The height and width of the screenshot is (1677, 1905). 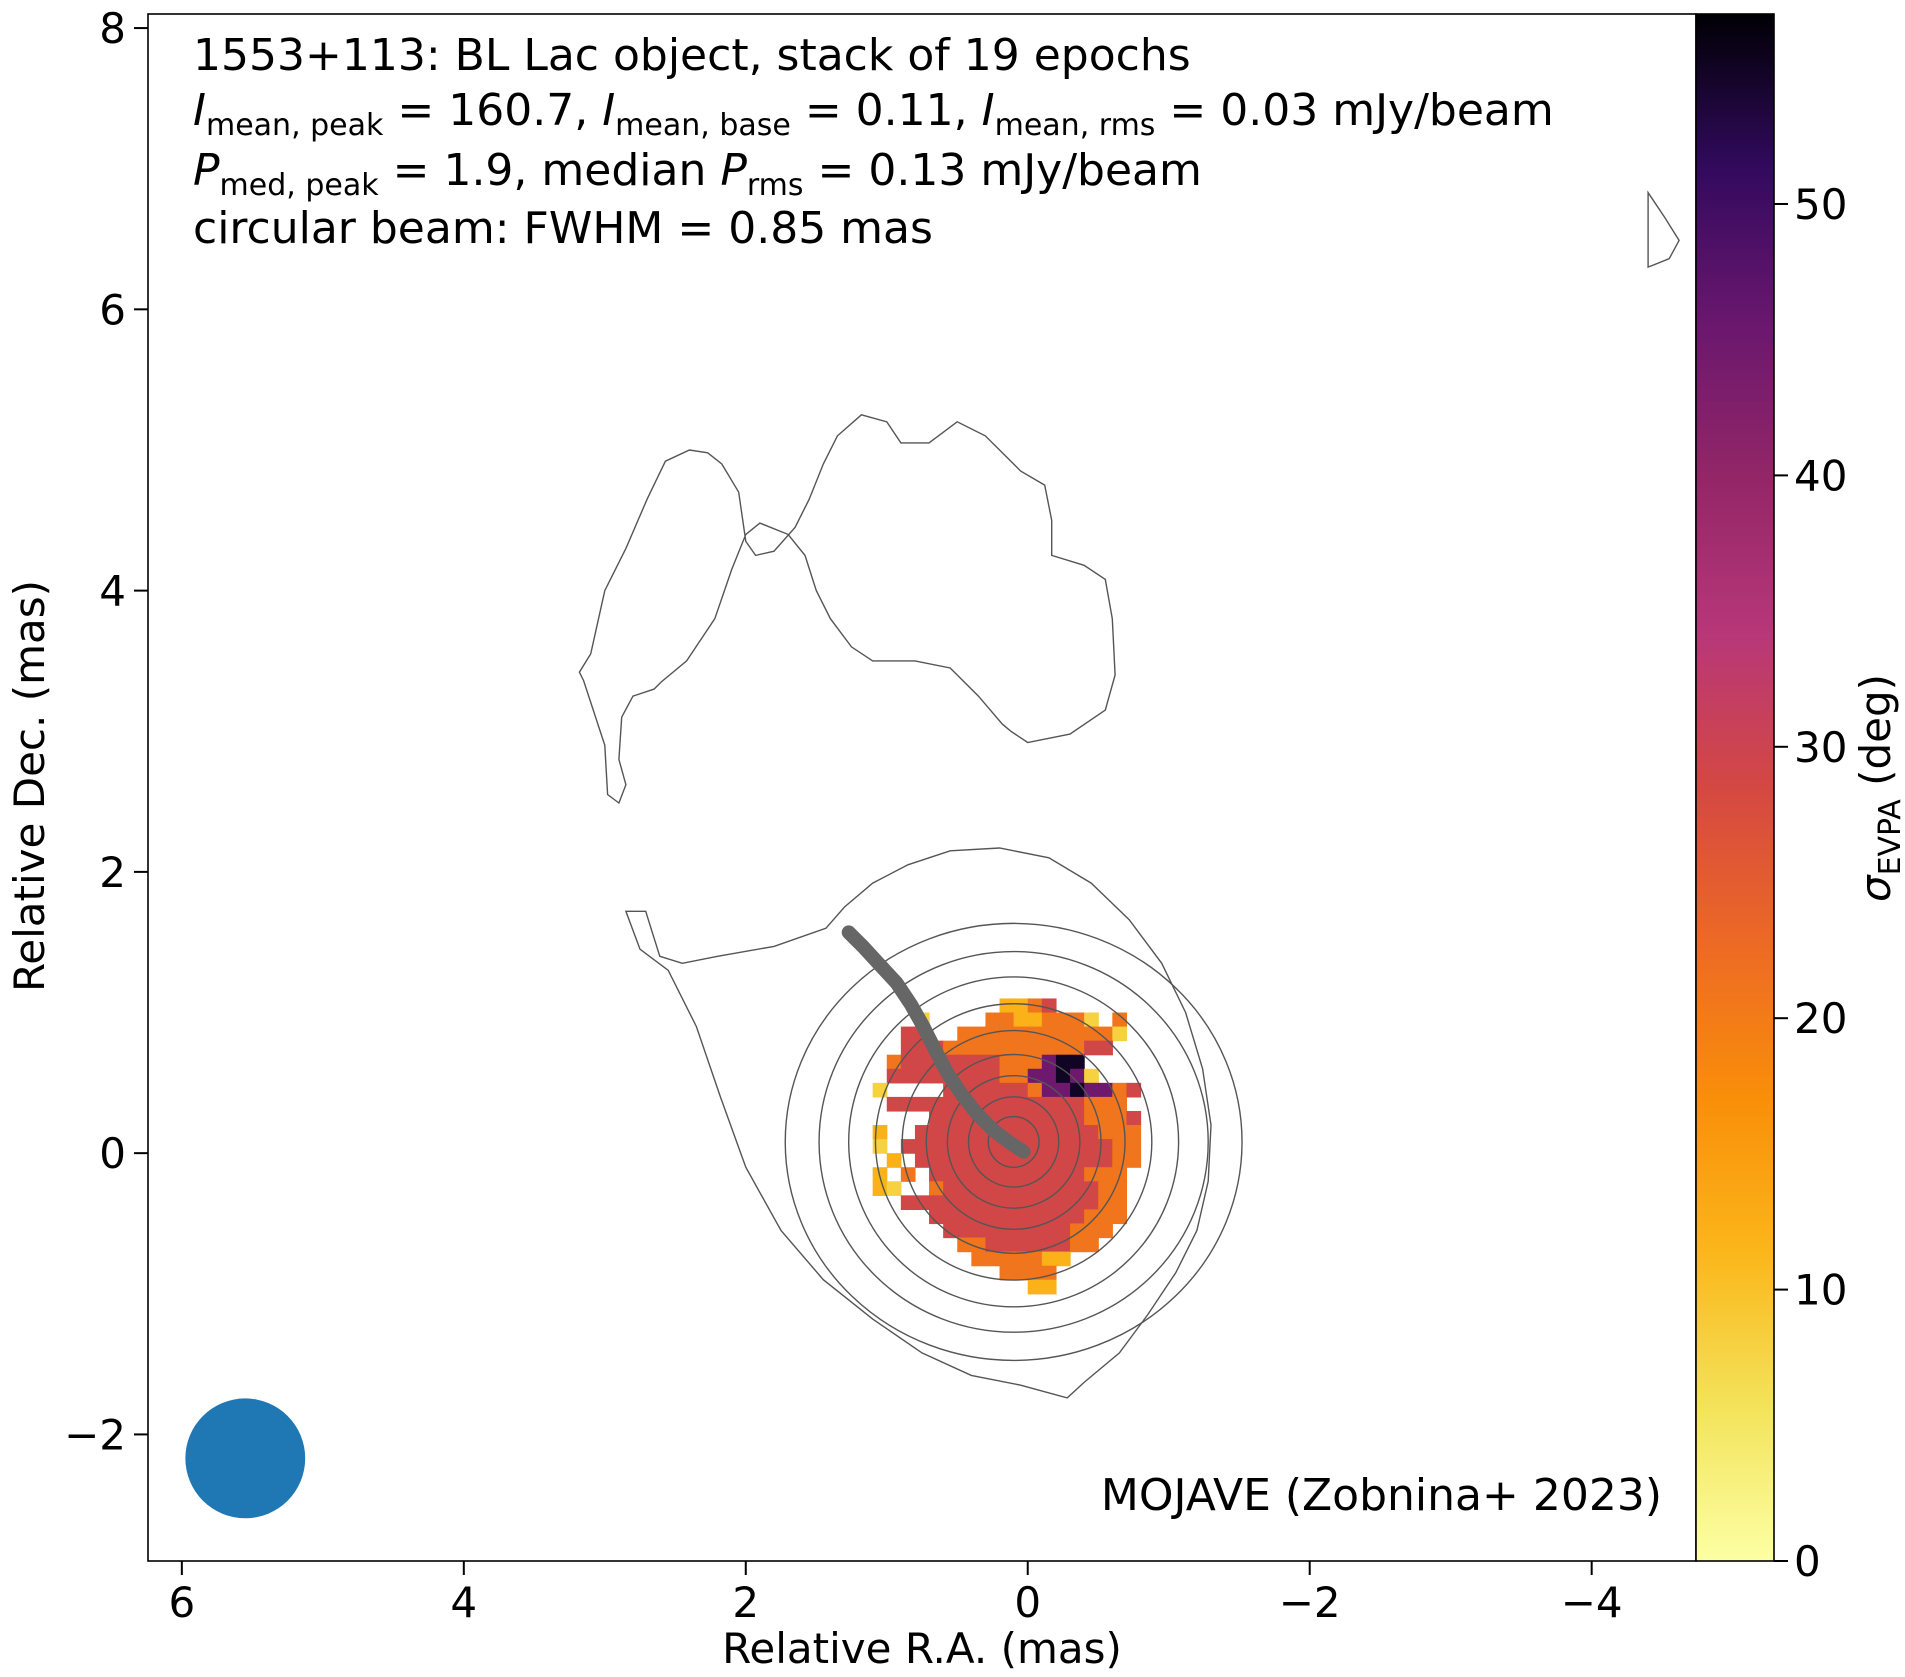 I want to click on title-line-4: circular beam: FWHM = 0.85 mas, so click(x=563, y=228).